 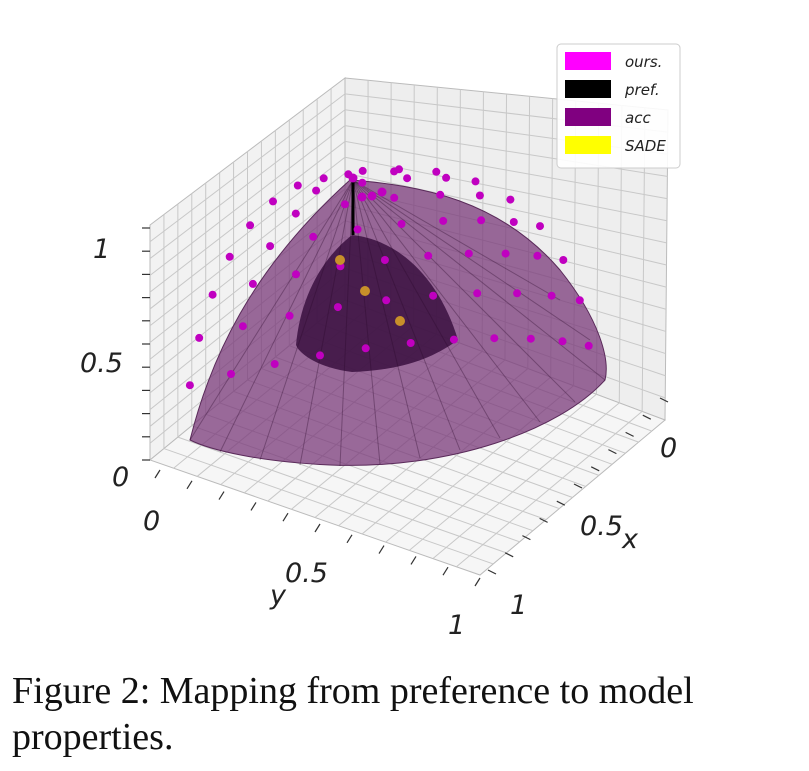 What do you see at coordinates (120, 477) in the screenshot?
I see `z-tick-0: 0` at bounding box center [120, 477].